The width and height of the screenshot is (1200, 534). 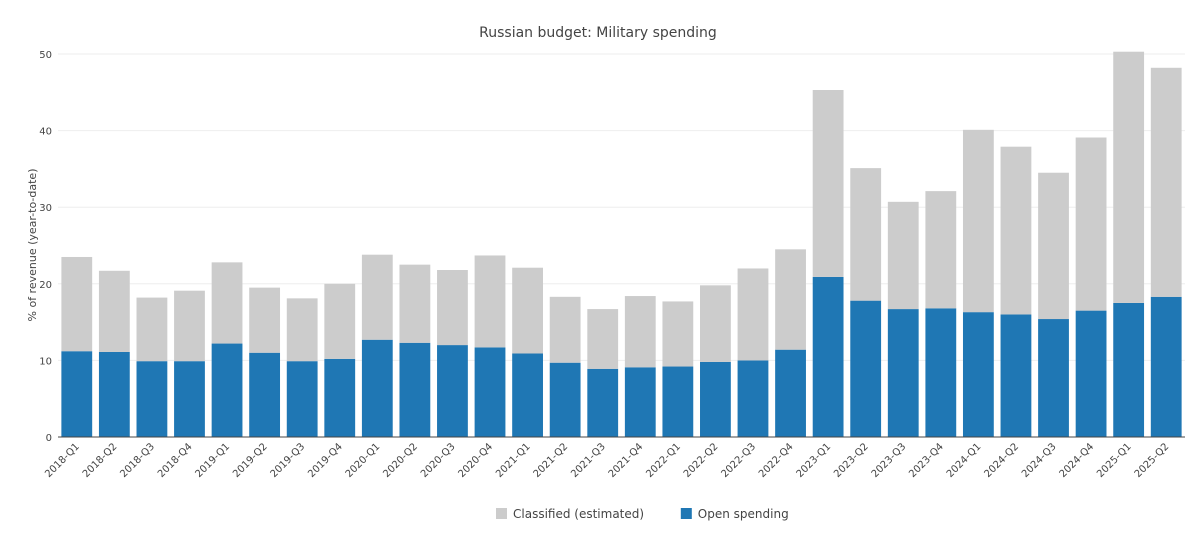 I want to click on x-tick-label: 2023-Q3, so click(x=889, y=460).